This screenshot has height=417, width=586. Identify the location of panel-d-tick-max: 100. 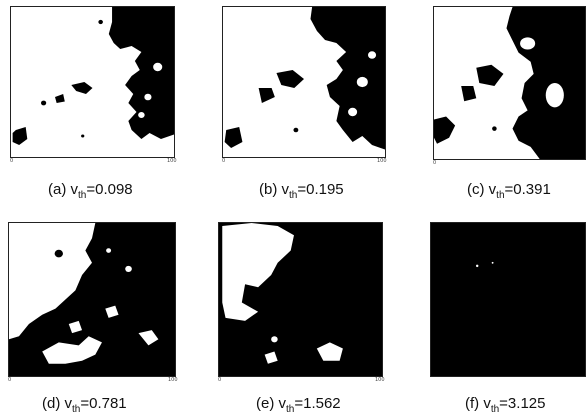
(173, 380).